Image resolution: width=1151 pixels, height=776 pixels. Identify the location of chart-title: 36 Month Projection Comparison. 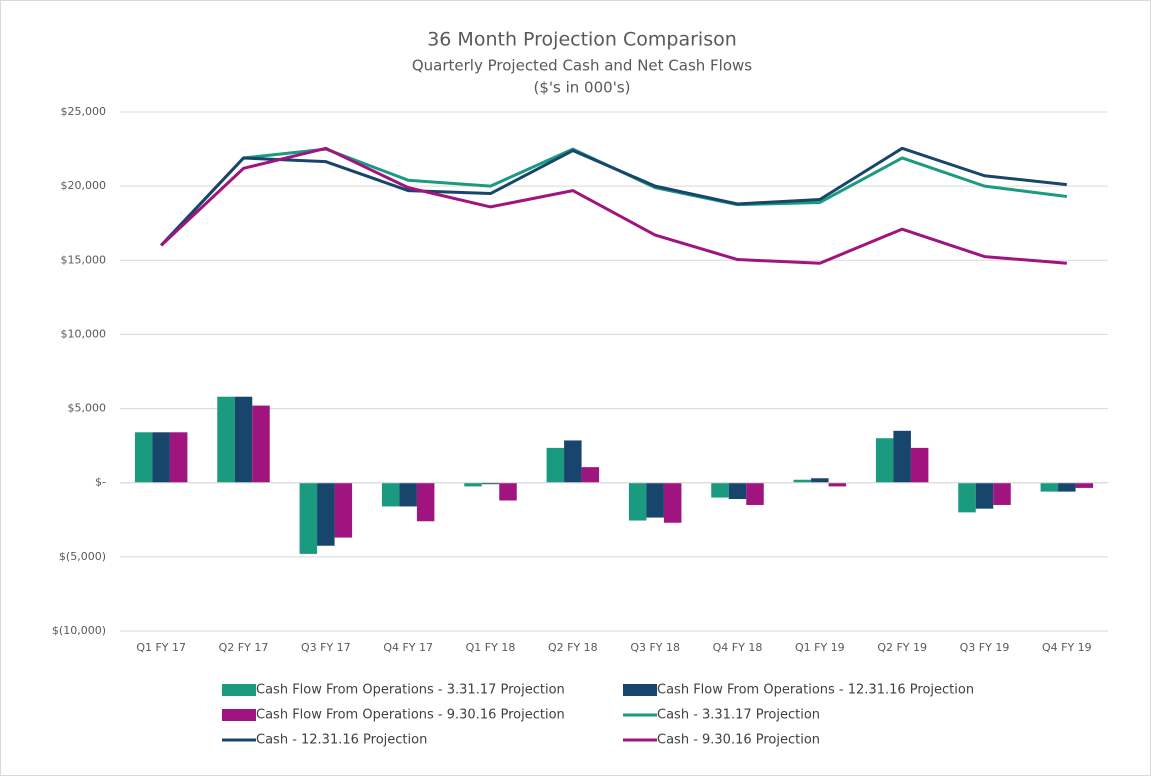
(582, 40).